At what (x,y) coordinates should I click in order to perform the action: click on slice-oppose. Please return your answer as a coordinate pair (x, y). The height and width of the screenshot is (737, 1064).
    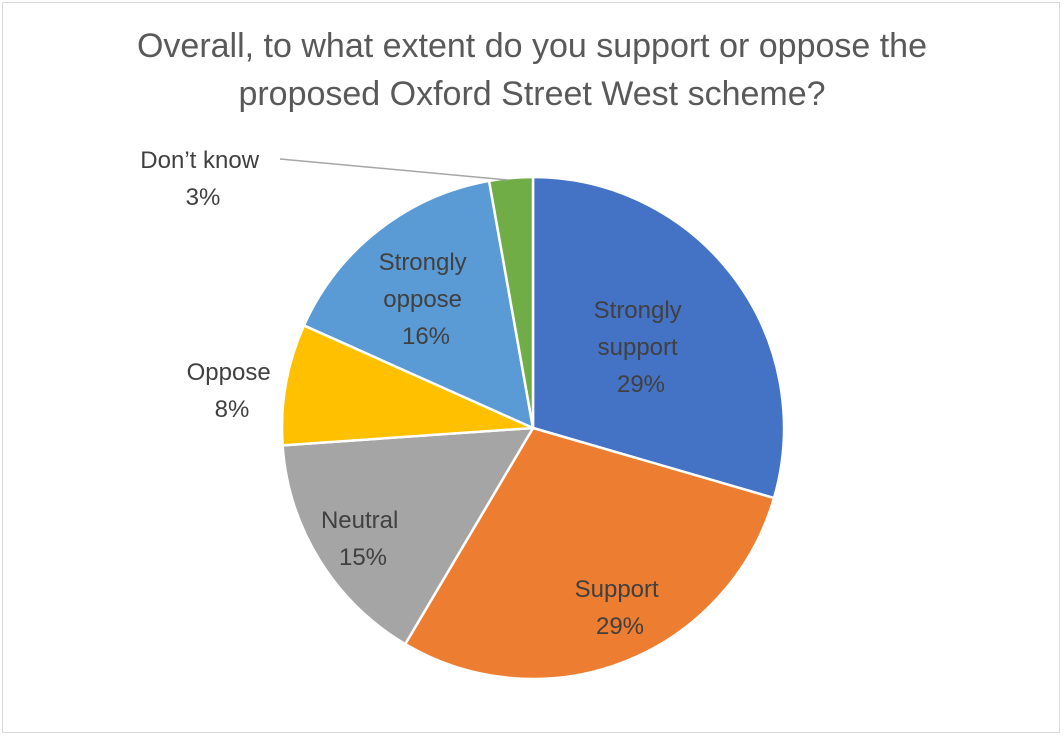
    Looking at the image, I should click on (407, 385).